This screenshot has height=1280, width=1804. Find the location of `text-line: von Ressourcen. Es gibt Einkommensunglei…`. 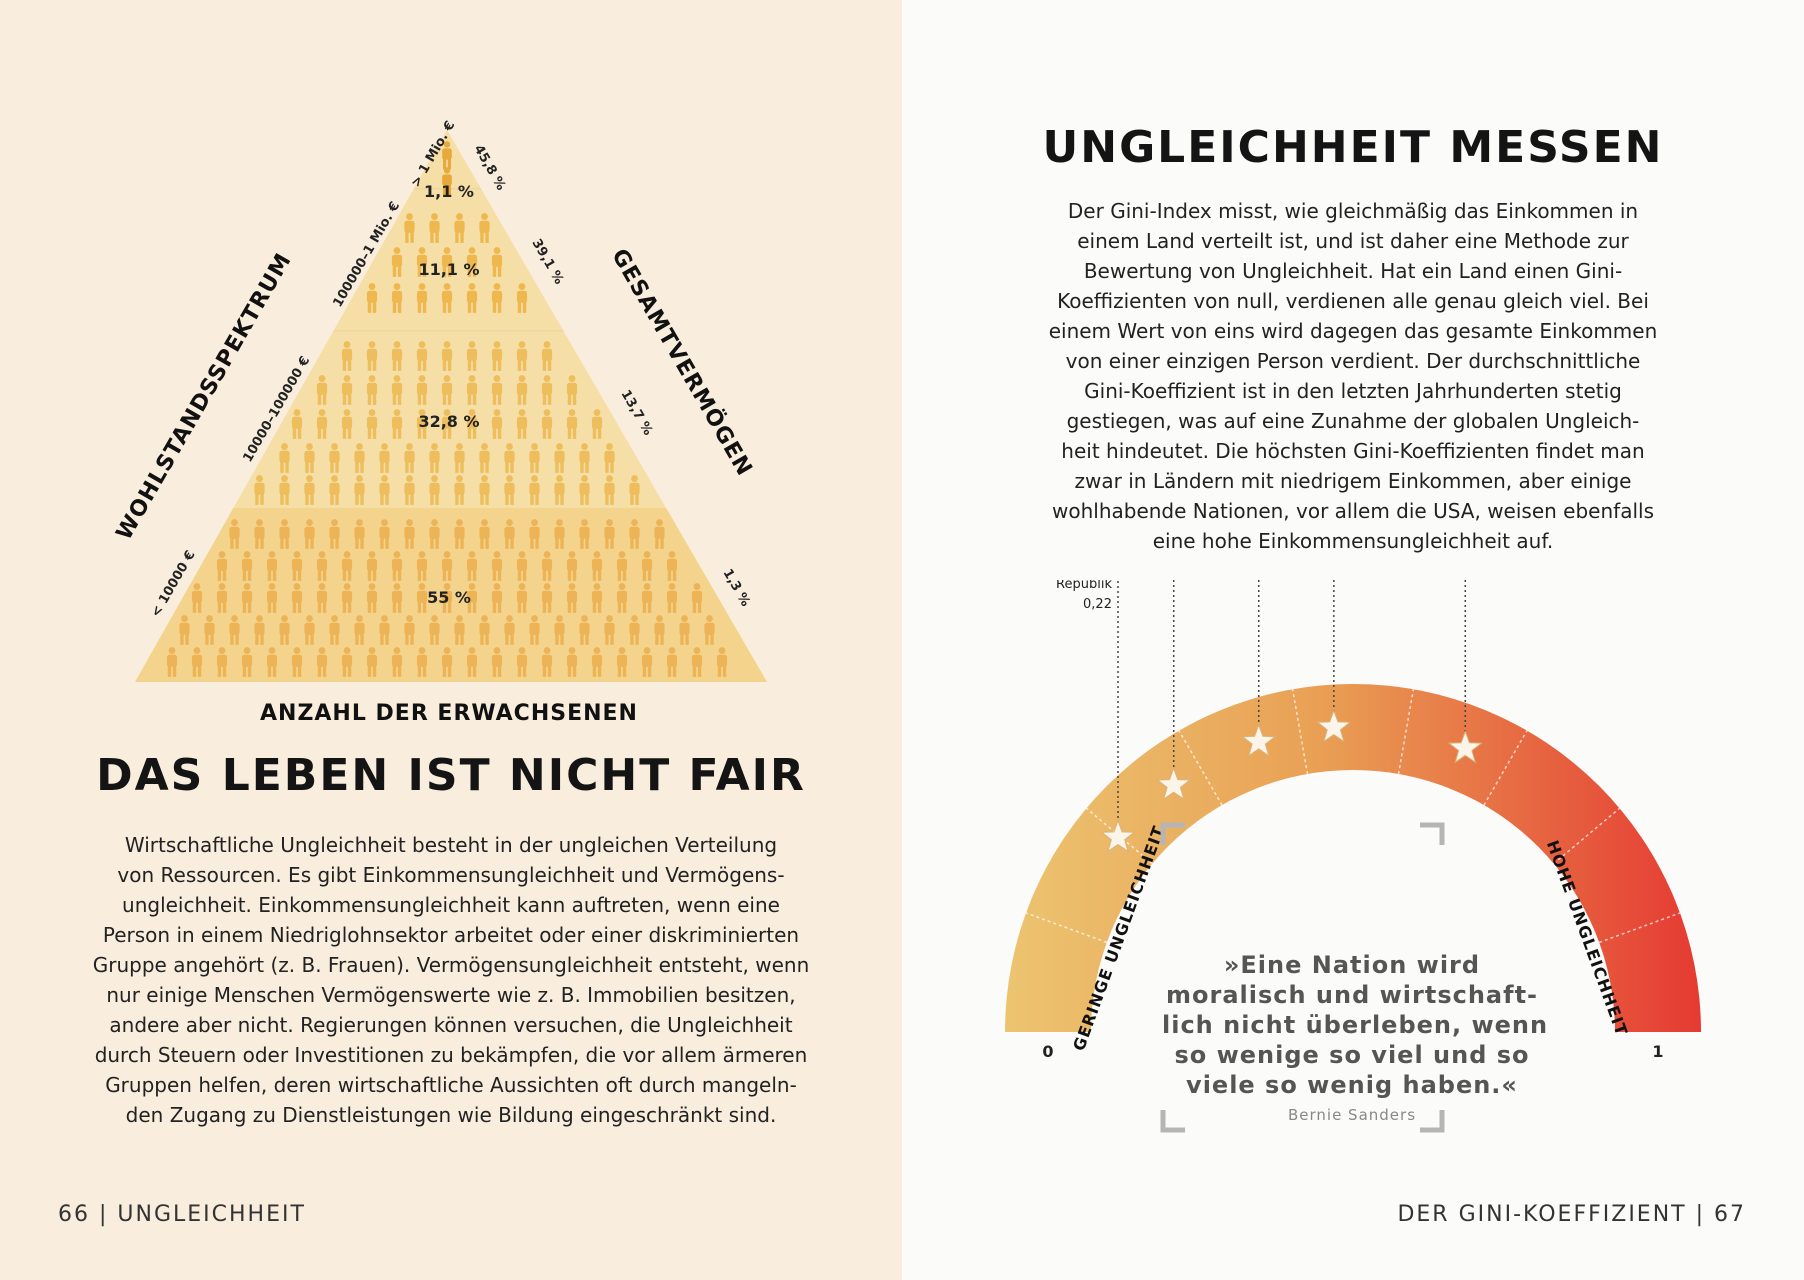

text-line: von Ressourcen. Es gibt Einkommensunglei… is located at coordinates (451, 875).